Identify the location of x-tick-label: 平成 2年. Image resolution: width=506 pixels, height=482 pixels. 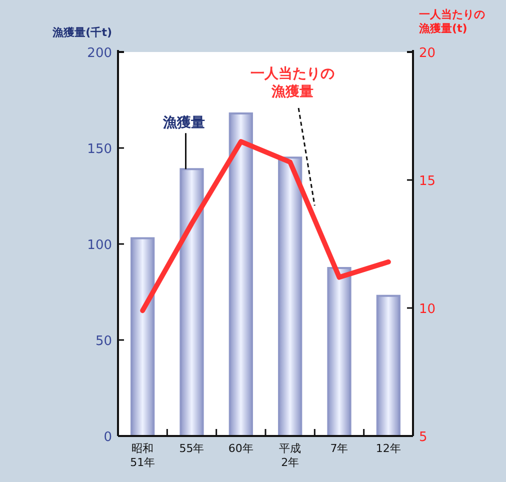
(290, 455).